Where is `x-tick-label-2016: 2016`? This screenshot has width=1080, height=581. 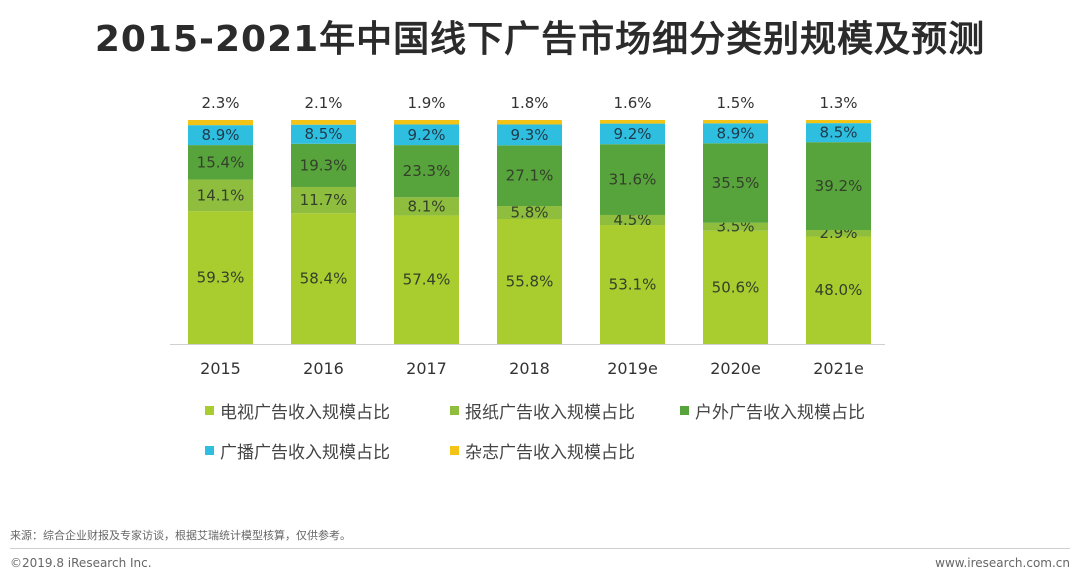 x-tick-label-2016: 2016 is located at coordinates (323, 368).